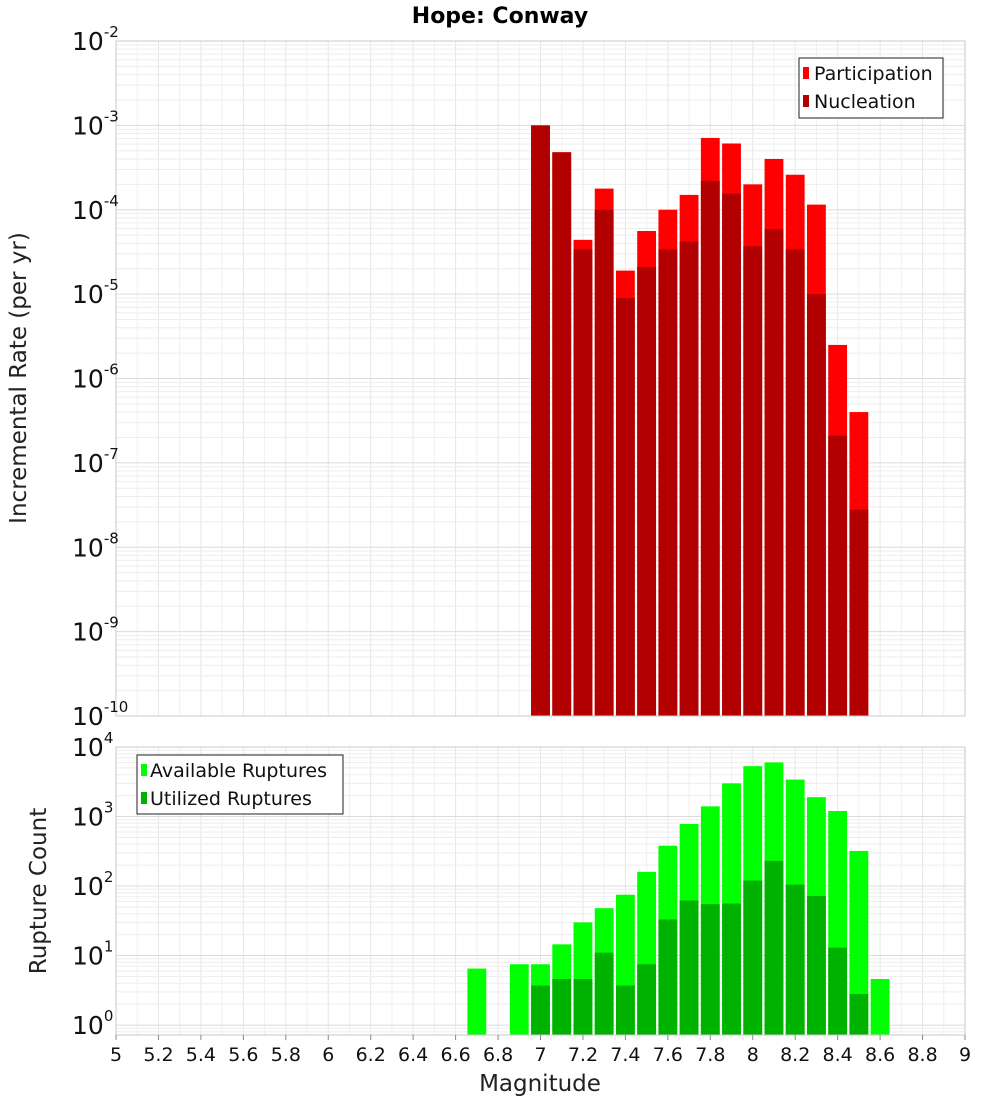 This screenshot has width=1000, height=1105. Describe the element at coordinates (95, 377) in the screenshot. I see `y-tick-label: 10⁻⁶` at that location.